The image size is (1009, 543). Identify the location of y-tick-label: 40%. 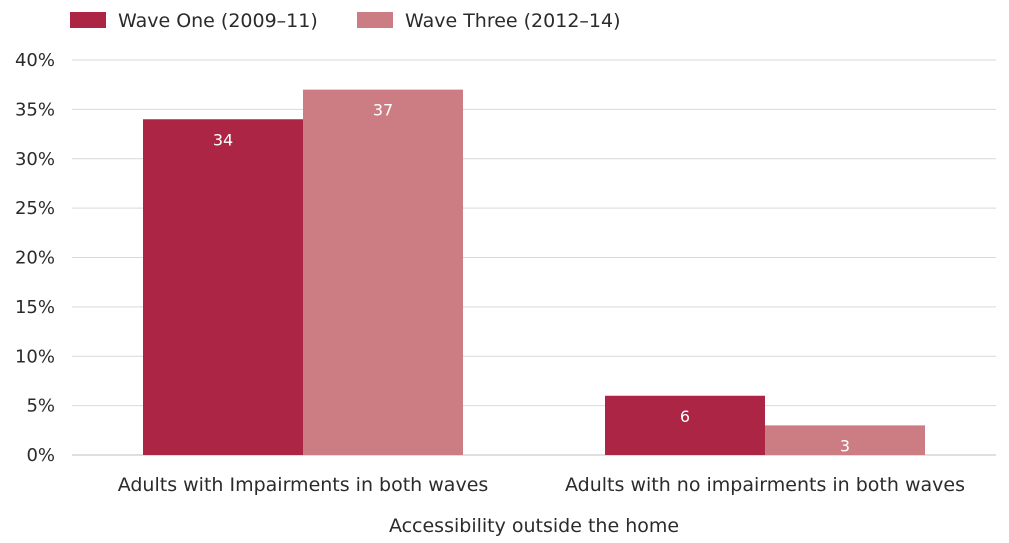
(35, 60).